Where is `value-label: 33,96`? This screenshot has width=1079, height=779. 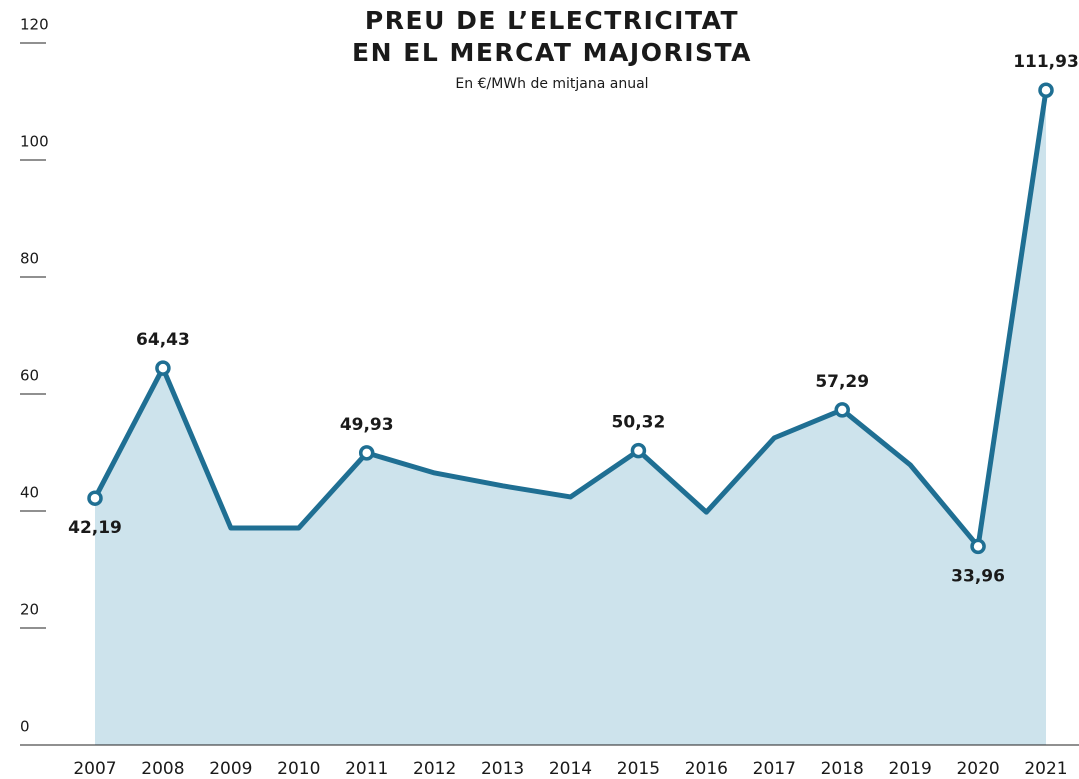
value-label: 33,96 is located at coordinates (978, 576).